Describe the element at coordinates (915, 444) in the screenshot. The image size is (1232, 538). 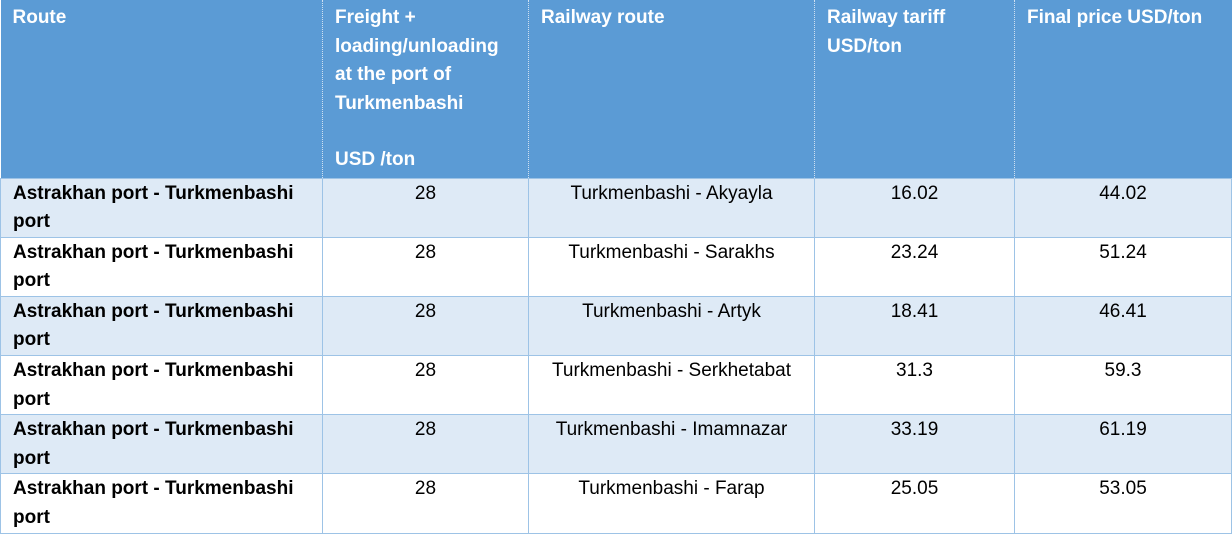
I see `cell-tariff: 33.19` at that location.